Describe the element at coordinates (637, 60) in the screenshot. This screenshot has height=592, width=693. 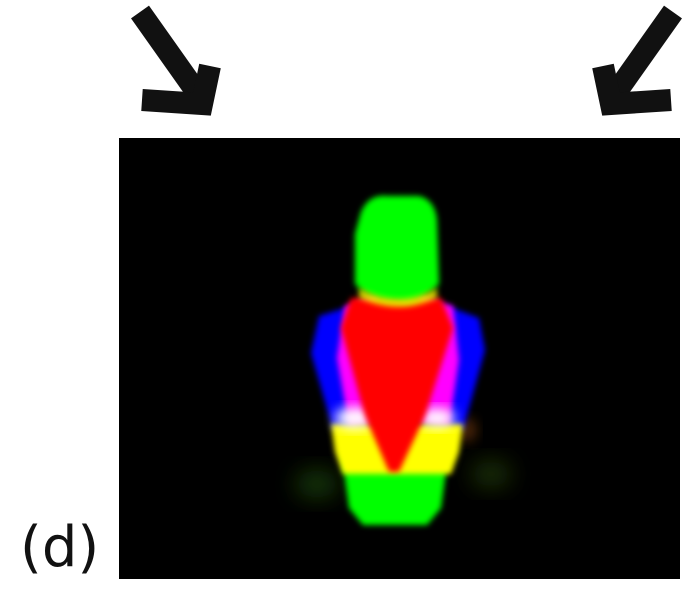
I see `arrow-down-left-icon` at that location.